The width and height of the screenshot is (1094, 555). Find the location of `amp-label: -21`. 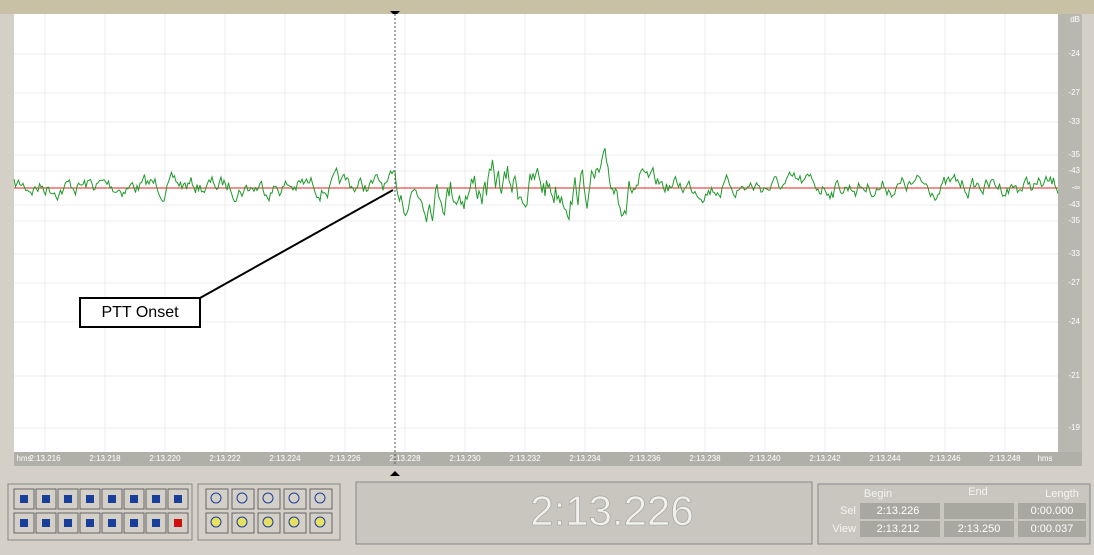

amp-label: -21 is located at coordinates (1074, 375).